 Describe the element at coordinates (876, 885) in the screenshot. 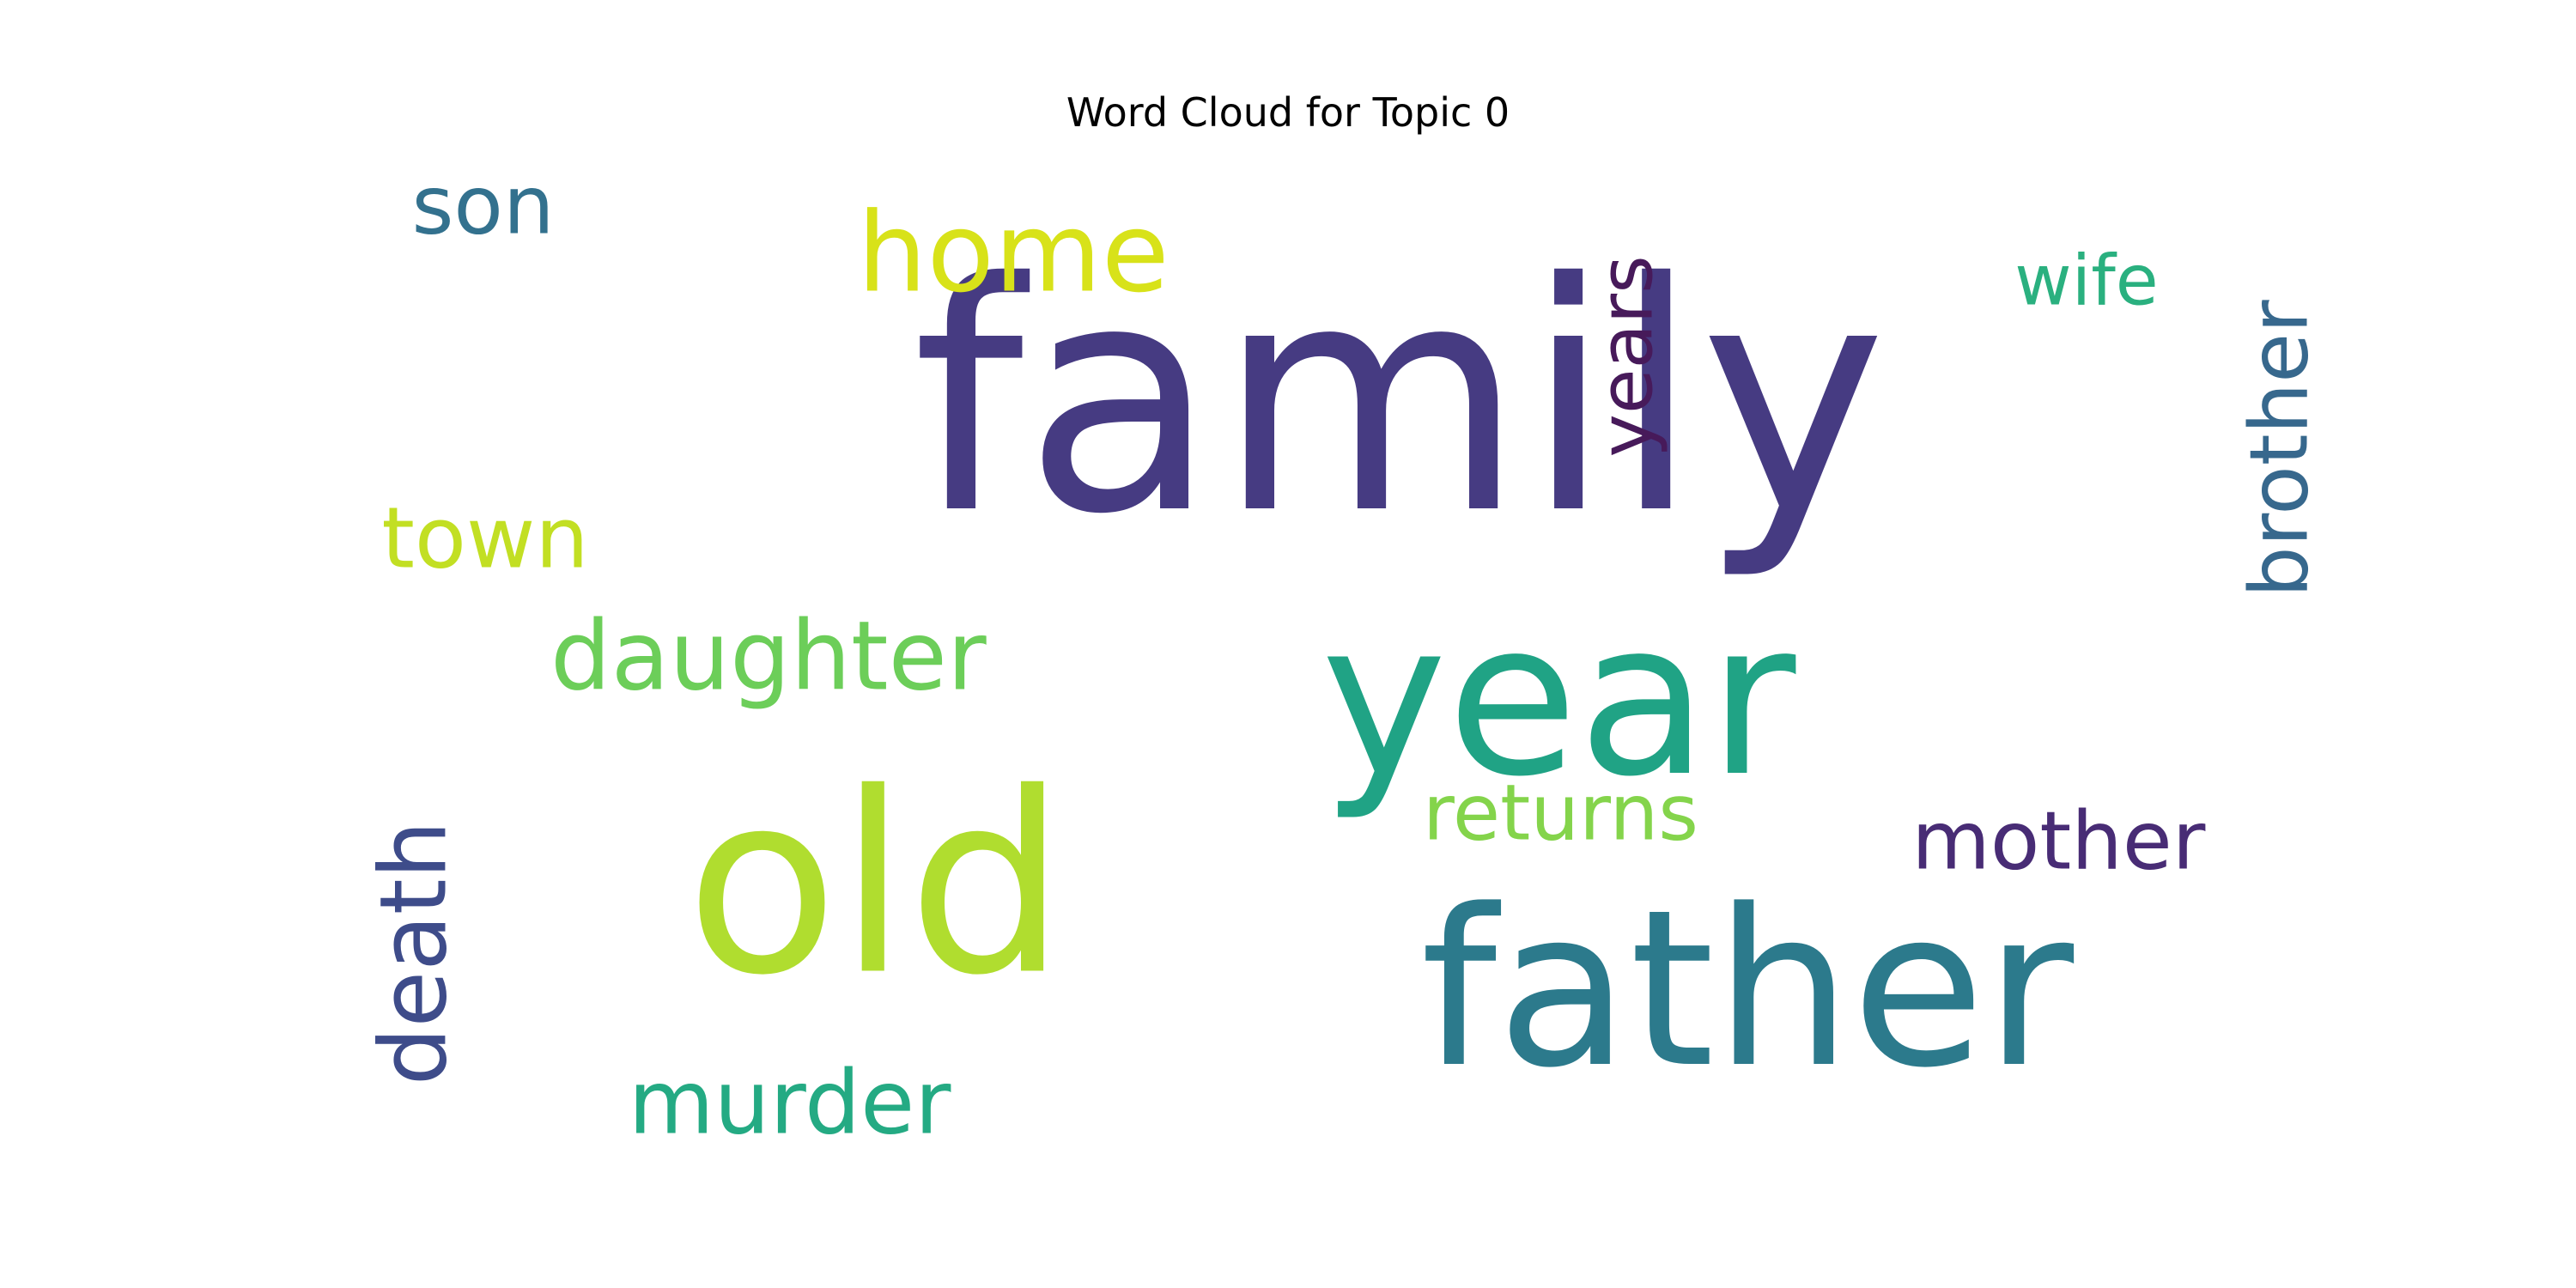

I see `word-old: old` at that location.